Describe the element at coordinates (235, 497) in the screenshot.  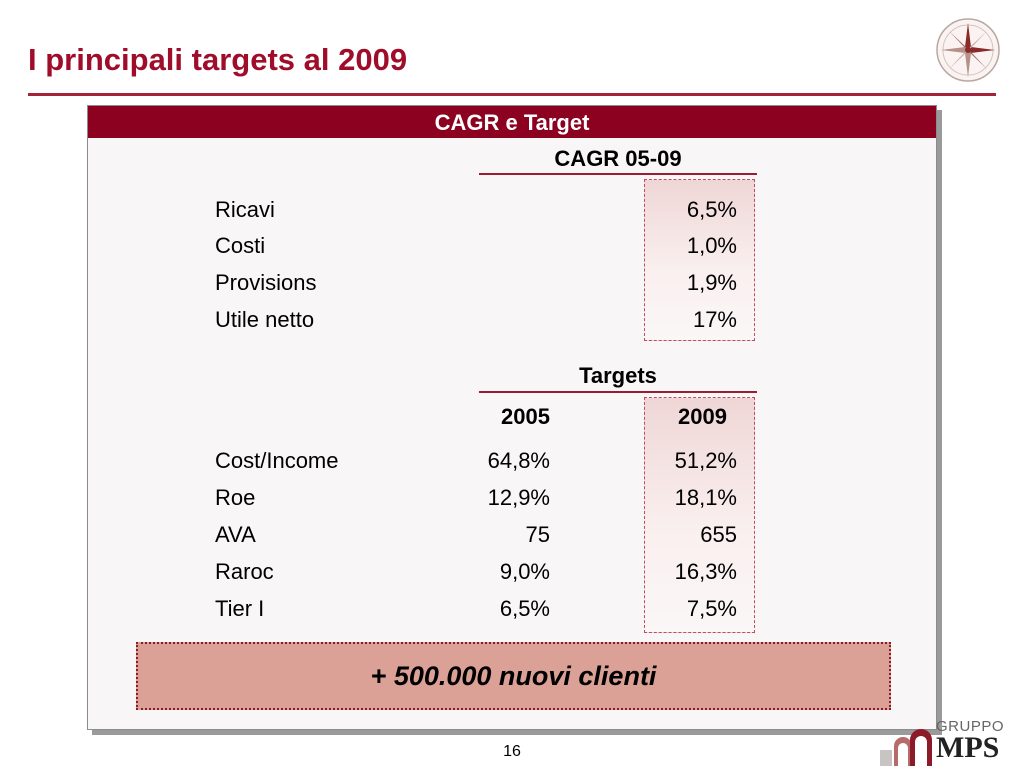
I see `target-row-label: Roe` at that location.